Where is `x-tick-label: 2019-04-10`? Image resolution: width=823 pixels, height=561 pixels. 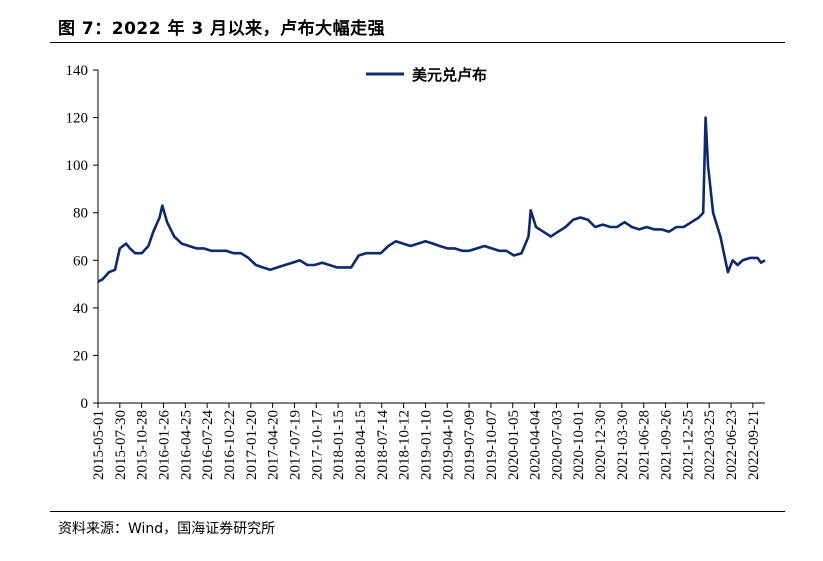 x-tick-label: 2019-04-10 is located at coordinates (448, 445).